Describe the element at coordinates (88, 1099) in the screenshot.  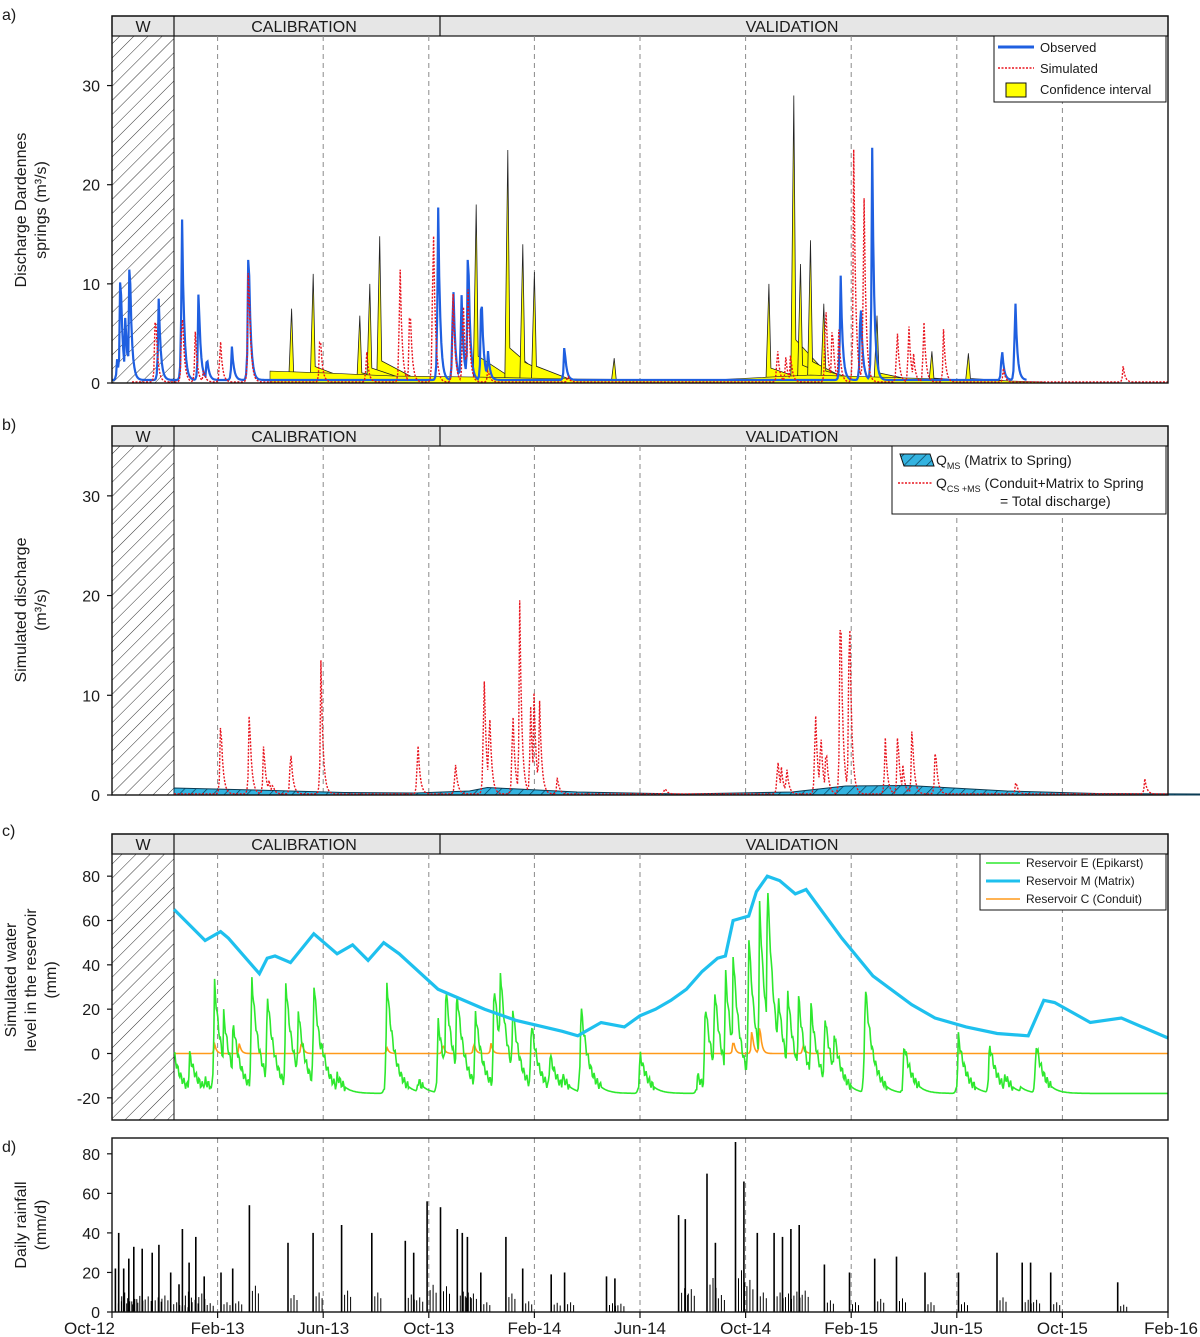
I see `y-tick-label: -20` at that location.